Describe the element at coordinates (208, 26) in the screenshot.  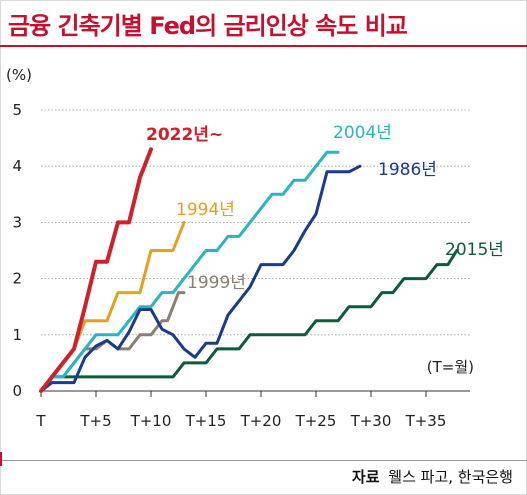
I see `page-title: 금융 긴축기별 Fed의 금리인상 속도 비교` at that location.